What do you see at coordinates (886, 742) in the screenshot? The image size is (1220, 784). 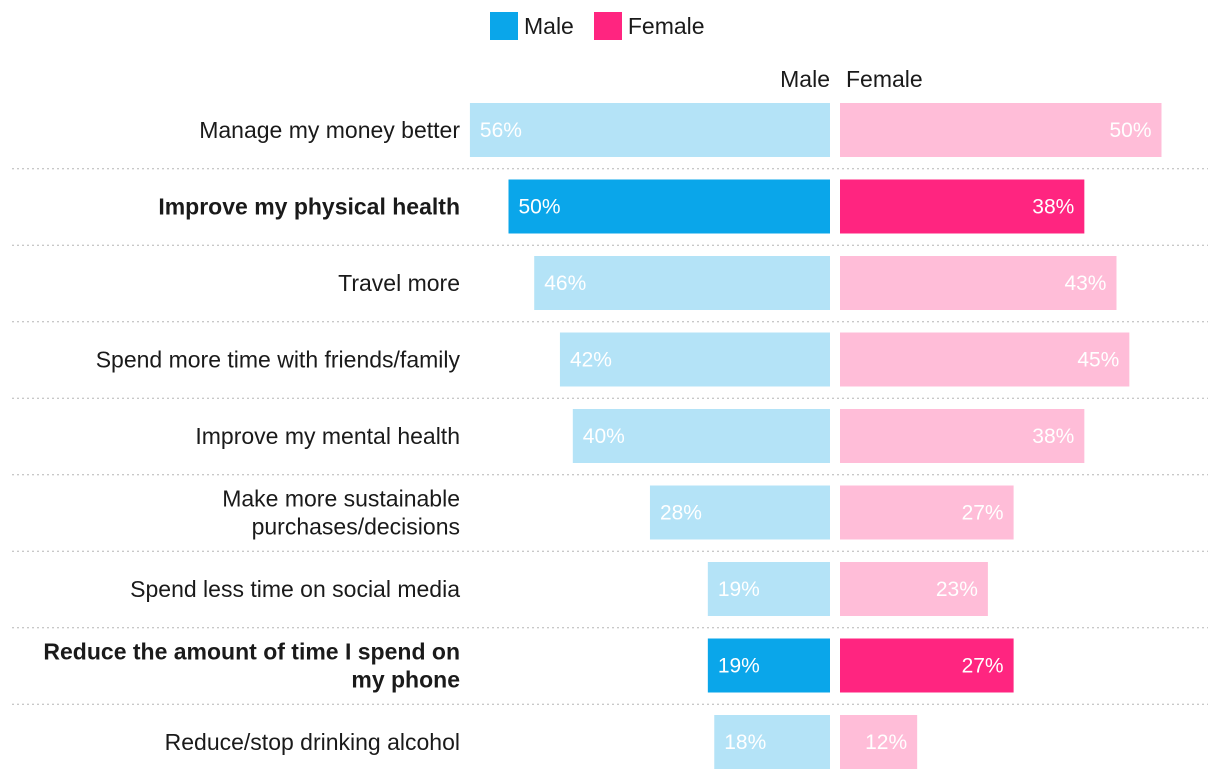 I see `value-label-female: 12%` at bounding box center [886, 742].